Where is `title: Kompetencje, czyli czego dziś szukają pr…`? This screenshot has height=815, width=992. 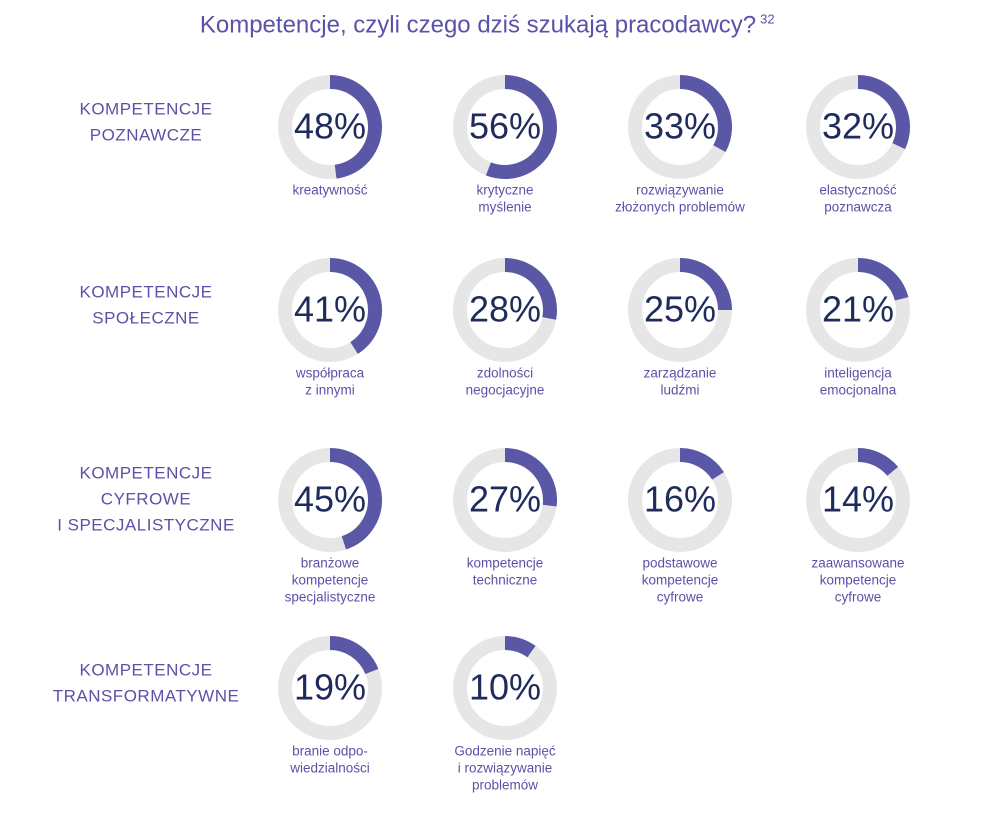 title: Kompetencje, czyli czego dziś szukają pr… is located at coordinates (478, 24).